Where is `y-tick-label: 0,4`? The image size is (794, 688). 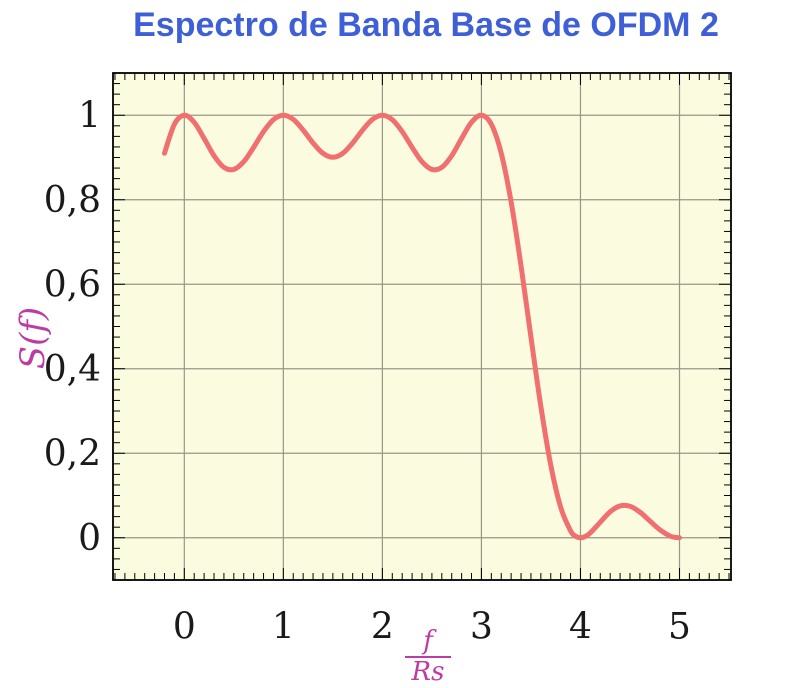 y-tick-label: 0,4 is located at coordinates (72, 369).